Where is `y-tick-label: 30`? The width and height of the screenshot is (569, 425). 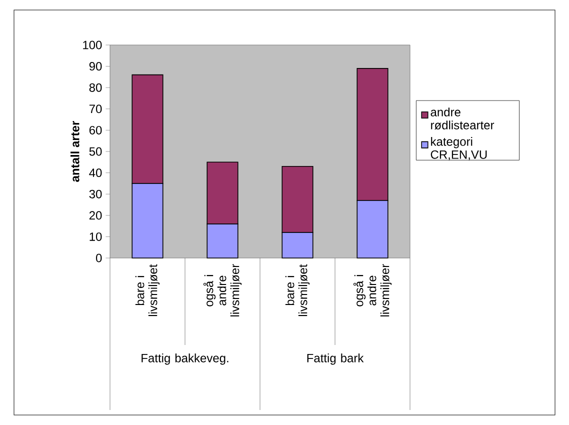 y-tick-label: 30 is located at coordinates (95, 194).